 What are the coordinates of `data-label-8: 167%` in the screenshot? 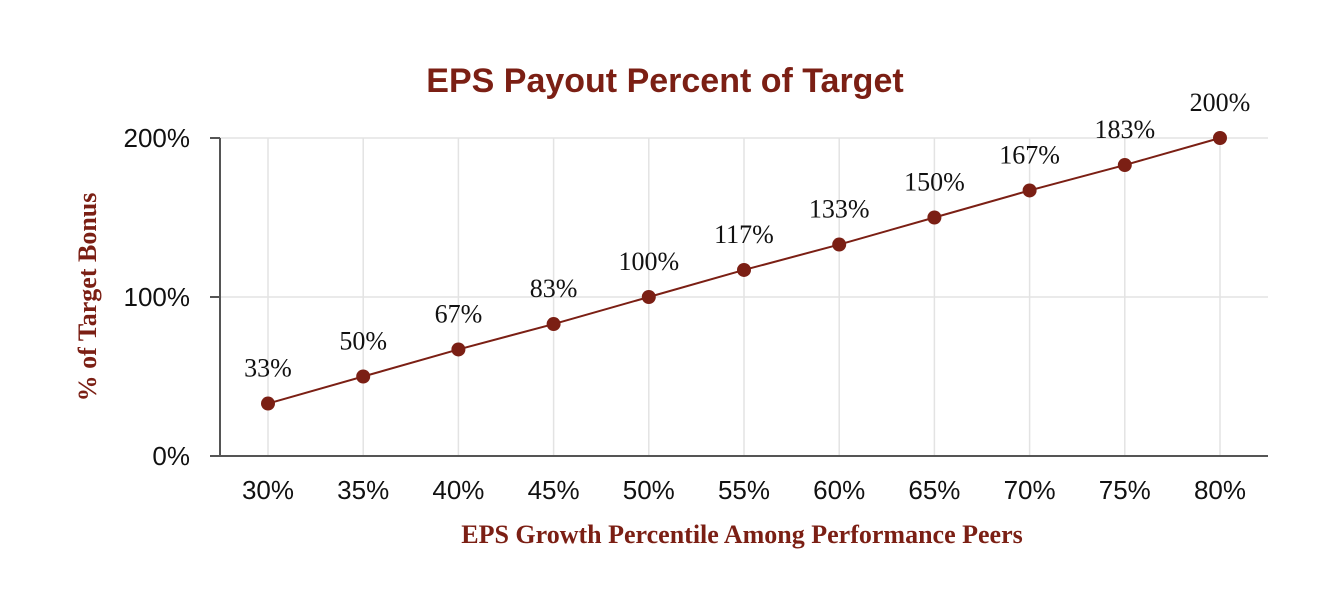 It's located at (1029, 154).